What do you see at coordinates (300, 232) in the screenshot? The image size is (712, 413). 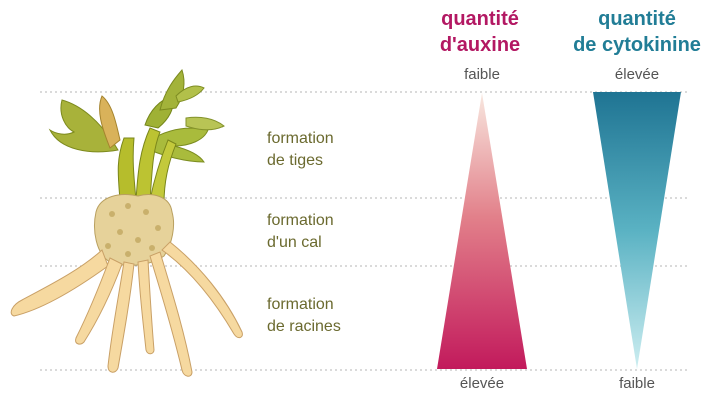 I see `stage-label-callus: formation d'un cal` at bounding box center [300, 232].